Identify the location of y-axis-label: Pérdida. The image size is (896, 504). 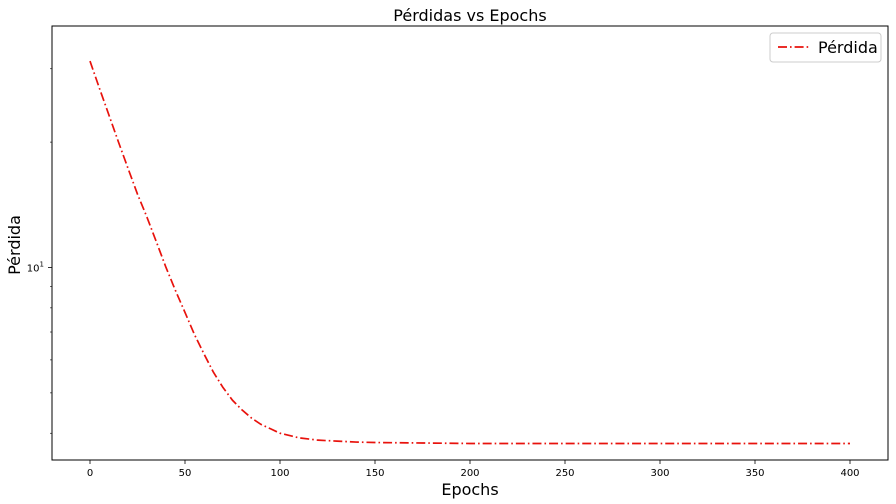
(14, 245).